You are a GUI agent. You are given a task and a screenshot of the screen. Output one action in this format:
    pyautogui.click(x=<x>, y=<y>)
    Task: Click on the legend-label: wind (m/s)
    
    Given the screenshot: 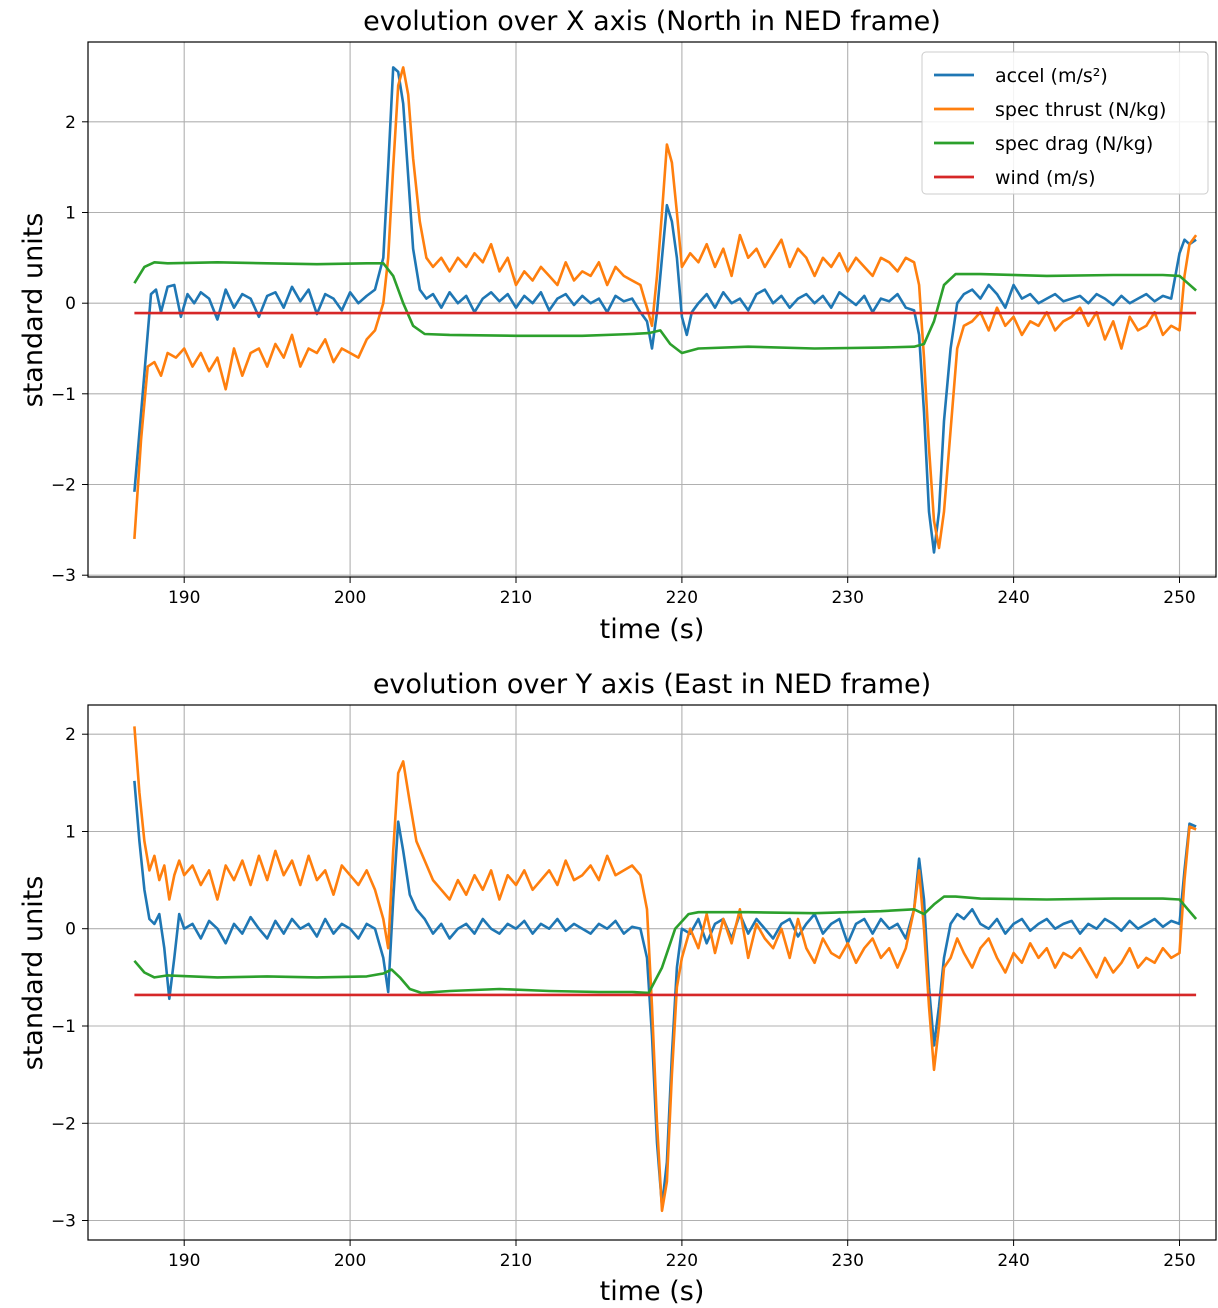 What is the action you would take?
    pyautogui.click(x=1045, y=178)
    